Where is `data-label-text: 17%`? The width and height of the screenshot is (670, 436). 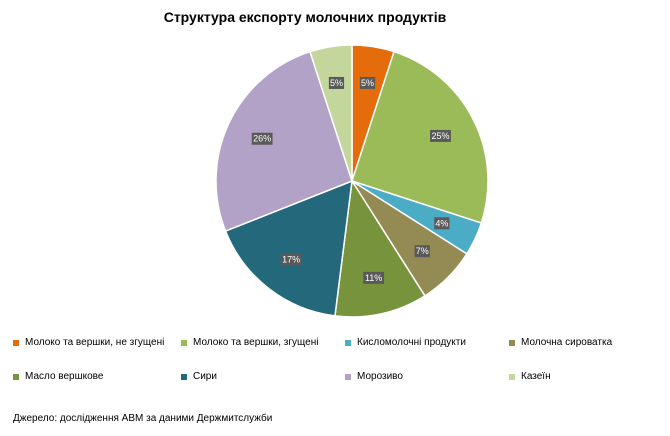
data-label-text: 17% is located at coordinates (291, 259).